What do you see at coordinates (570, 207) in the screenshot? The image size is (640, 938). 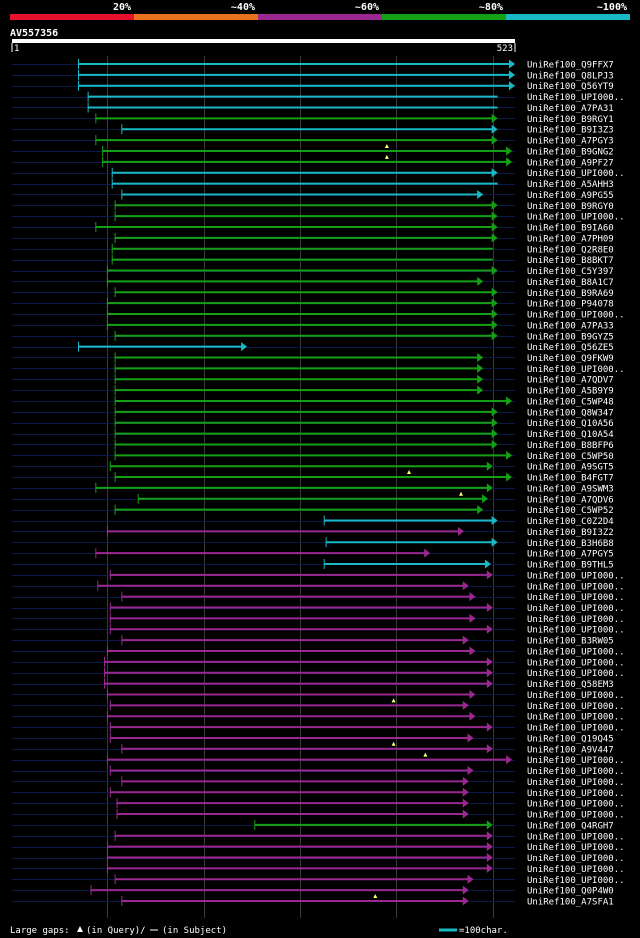 I see `hit-label: UniRef100_B9RGY0` at bounding box center [570, 207].